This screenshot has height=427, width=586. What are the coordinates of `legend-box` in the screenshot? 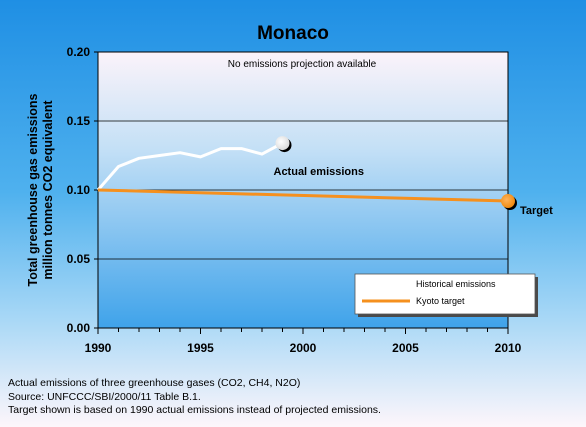 It's located at (445, 294).